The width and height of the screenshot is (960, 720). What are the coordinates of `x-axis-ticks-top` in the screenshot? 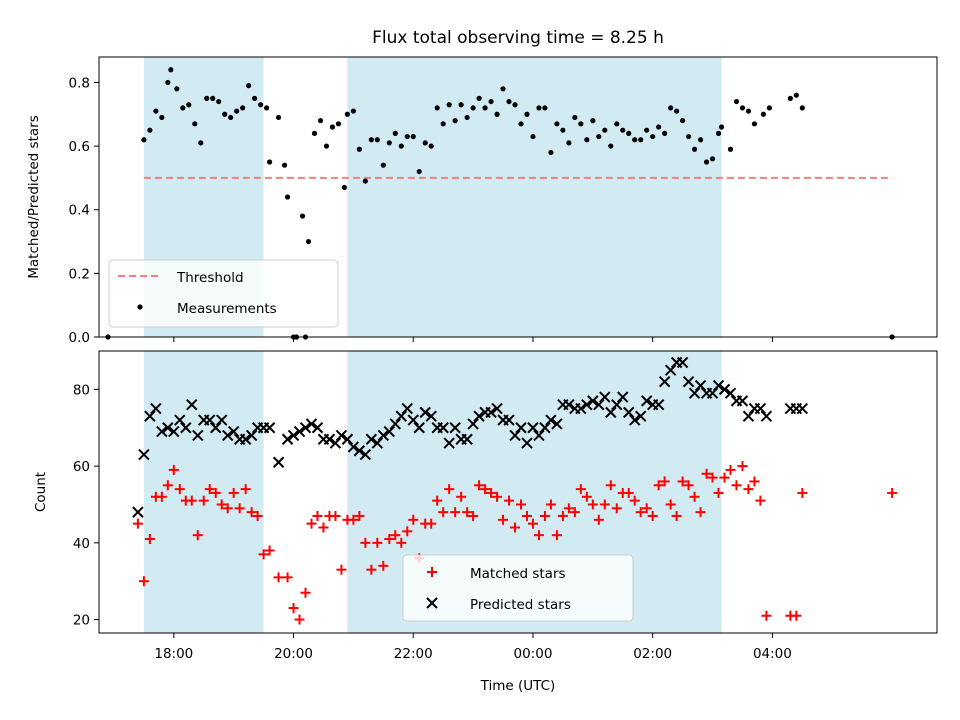 It's located at (473, 339).